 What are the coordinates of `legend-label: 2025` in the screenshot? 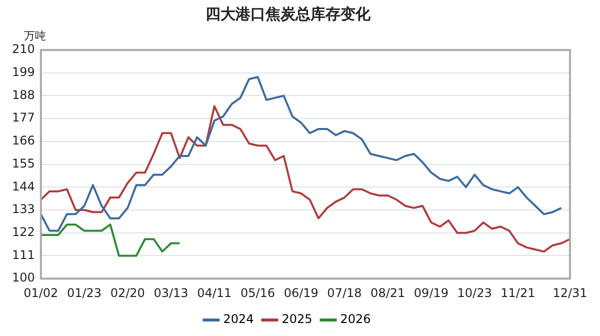 It's located at (297, 319).